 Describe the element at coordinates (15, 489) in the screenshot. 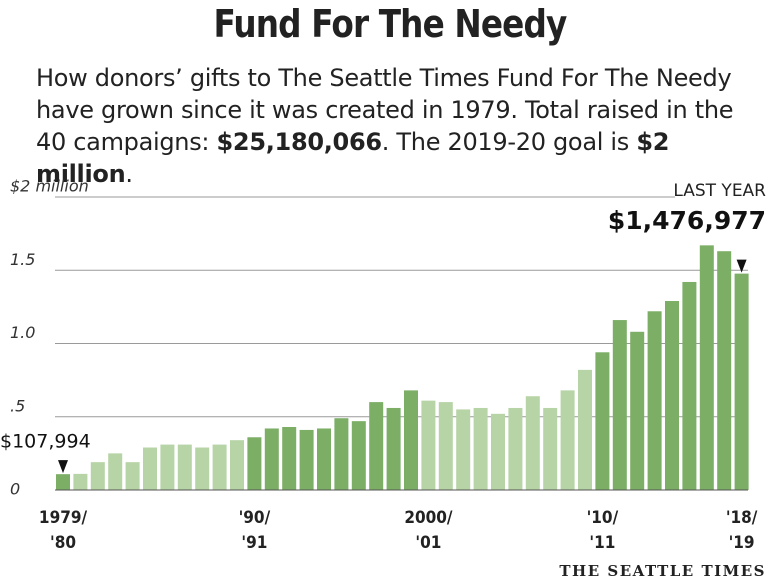

I see `y-tick-label: 0` at that location.